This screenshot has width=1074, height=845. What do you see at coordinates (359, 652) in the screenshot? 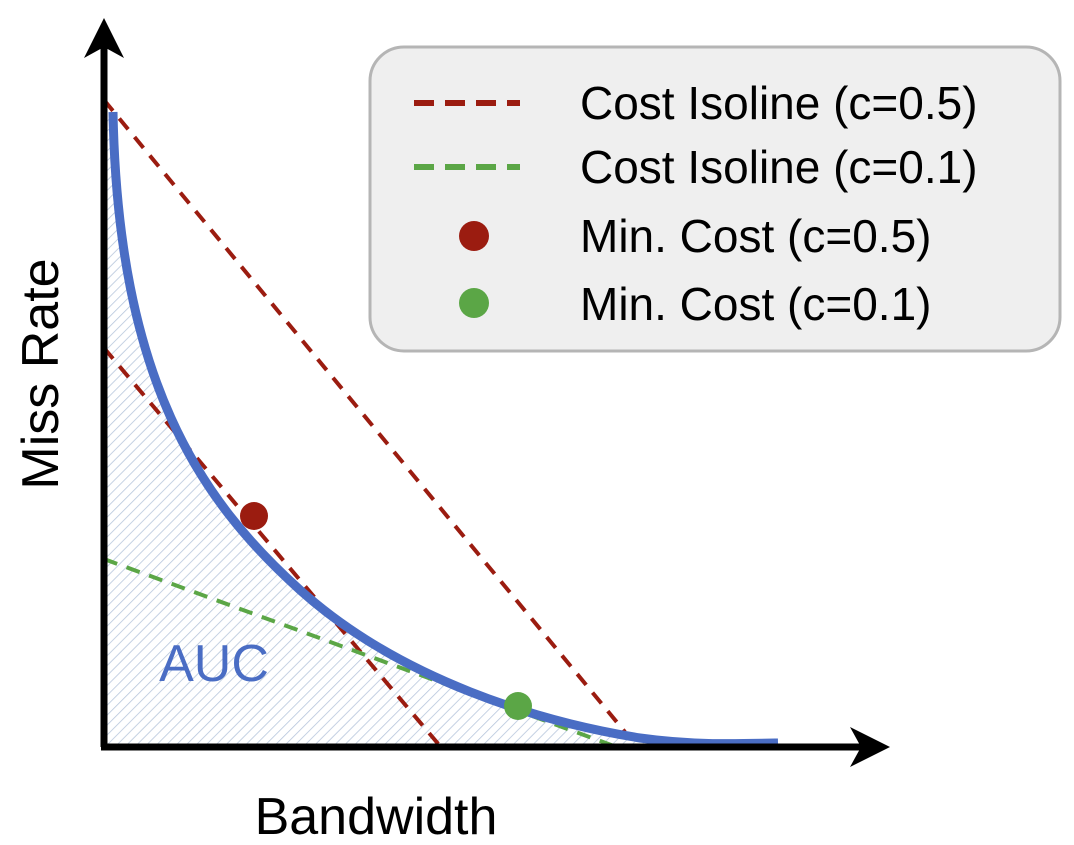
I see `cost-isoline-c01-tangent` at bounding box center [359, 652].